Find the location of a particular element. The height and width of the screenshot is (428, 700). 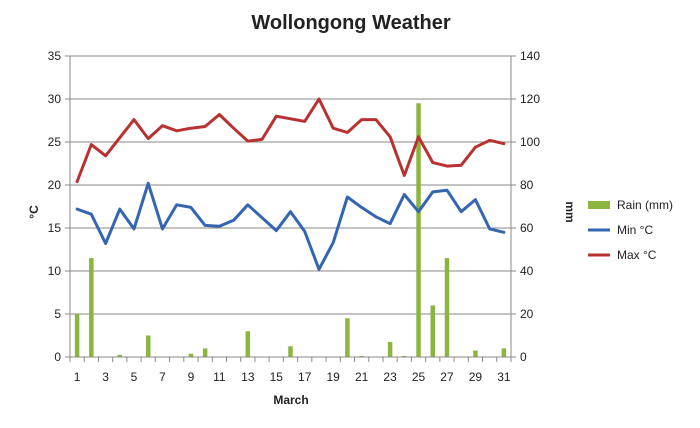

max-temp-line is located at coordinates (290, 140).